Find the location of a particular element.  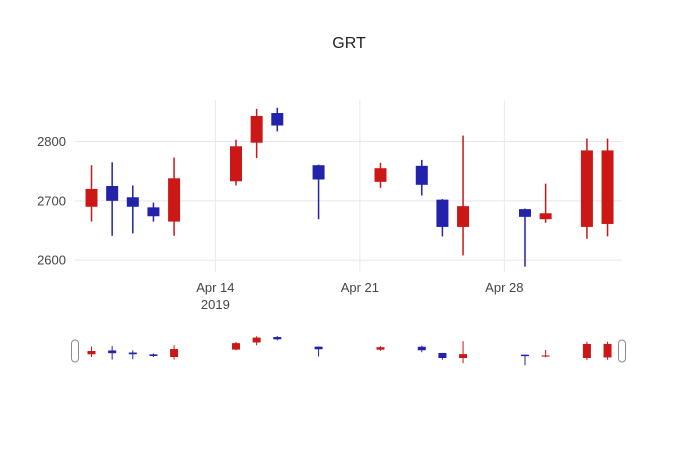

y-tick-label: 2700 is located at coordinates (51, 200).